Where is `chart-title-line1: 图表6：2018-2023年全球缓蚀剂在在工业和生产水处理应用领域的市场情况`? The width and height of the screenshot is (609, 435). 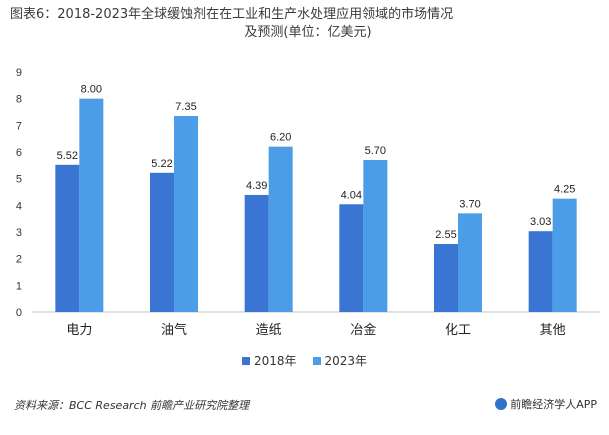 chart-title-line1: 图表6：2018-2023年全球缓蚀剂在在工业和生产水处理应用领域的市场情况 is located at coordinates (232, 14).